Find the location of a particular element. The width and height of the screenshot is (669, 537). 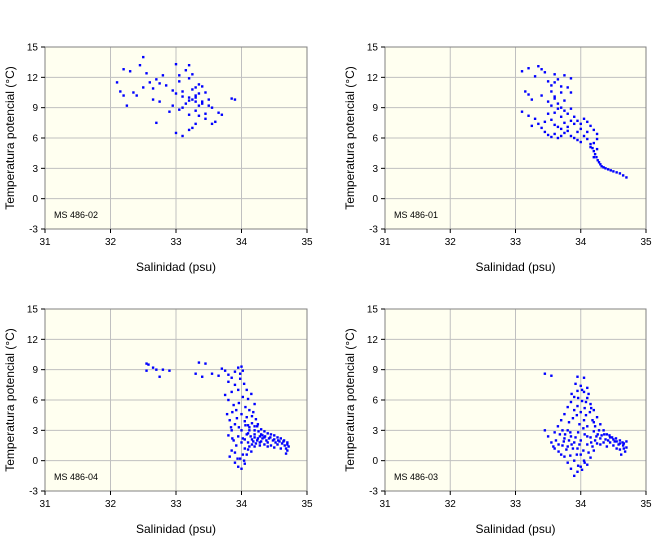

y-tick-label: 3 is located at coordinates (35, 169).